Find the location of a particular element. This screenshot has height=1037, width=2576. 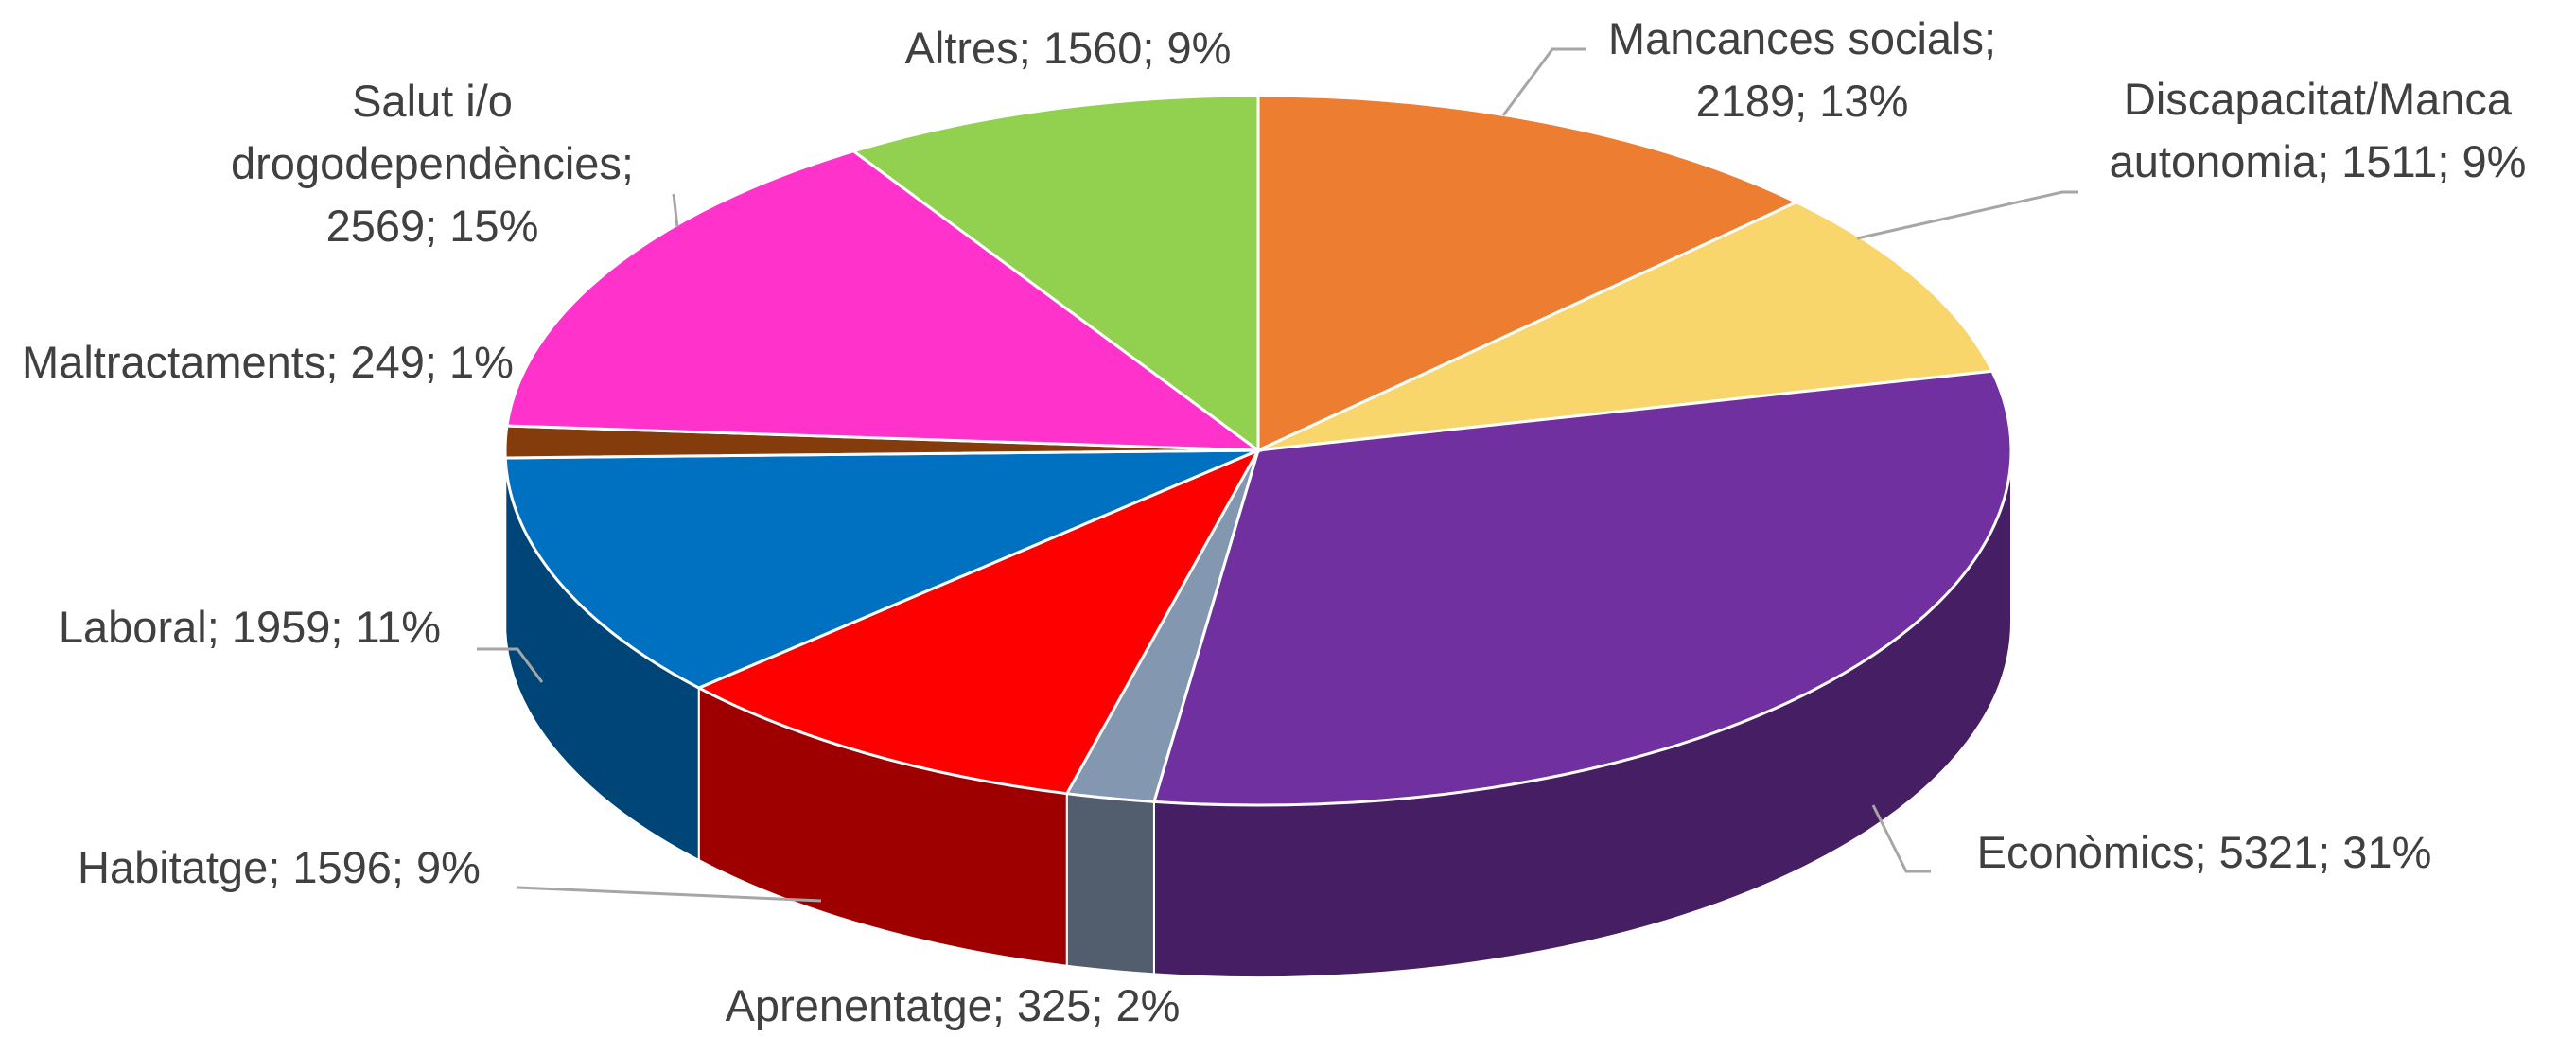

label-percent: 31% is located at coordinates (2387, 852).